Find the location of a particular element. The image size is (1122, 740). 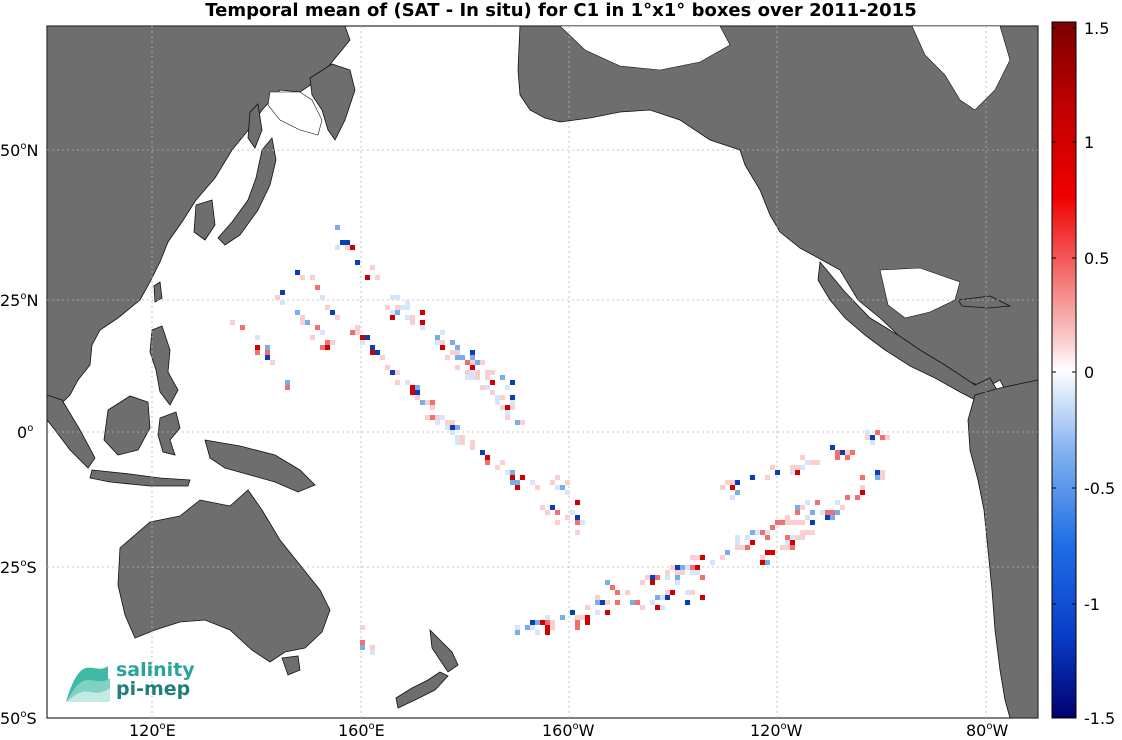

lat-tick-25s: 25oS is located at coordinates (18, 567).